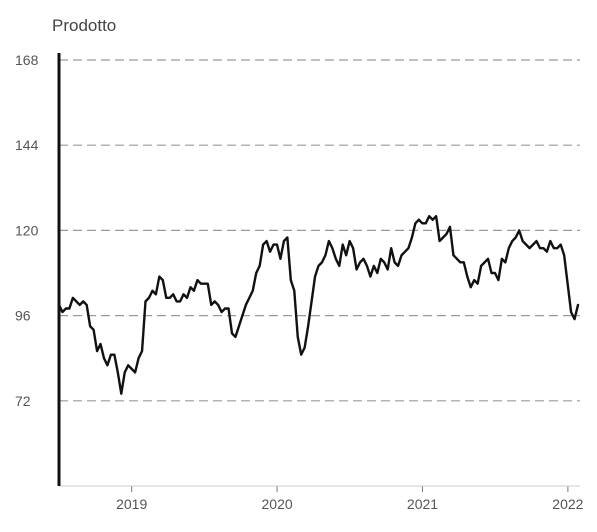 This screenshot has height=532, width=597. What do you see at coordinates (27, 145) in the screenshot?
I see `y-tick-label: 144` at bounding box center [27, 145].